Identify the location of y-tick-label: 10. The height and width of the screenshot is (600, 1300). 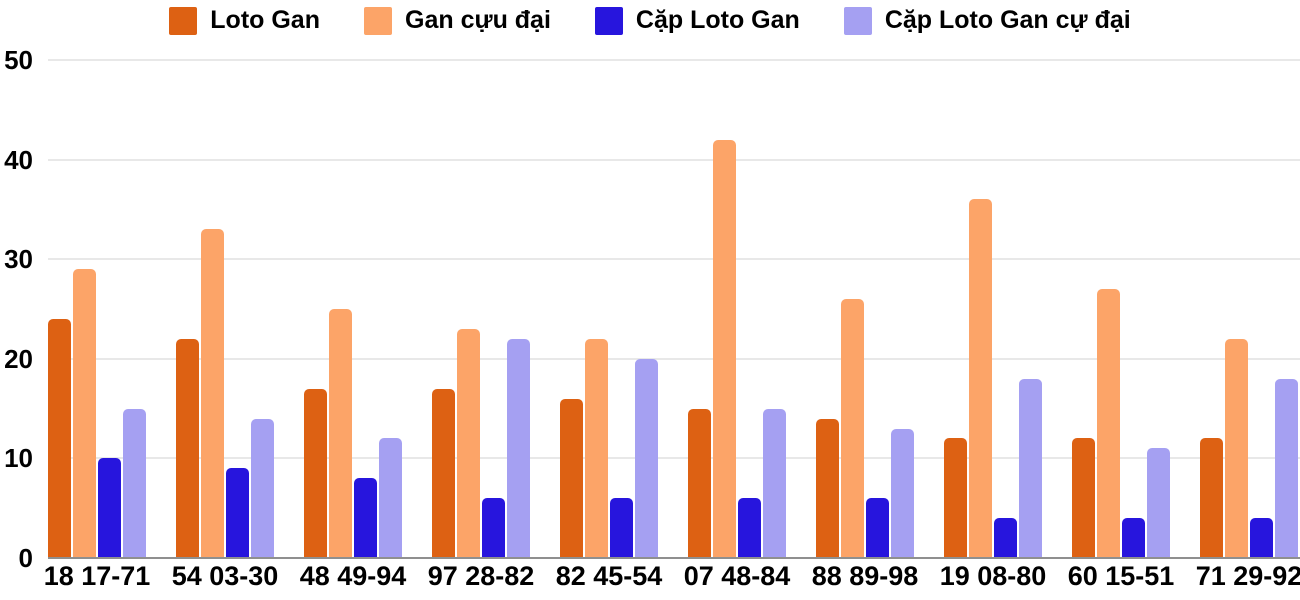
(18, 458).